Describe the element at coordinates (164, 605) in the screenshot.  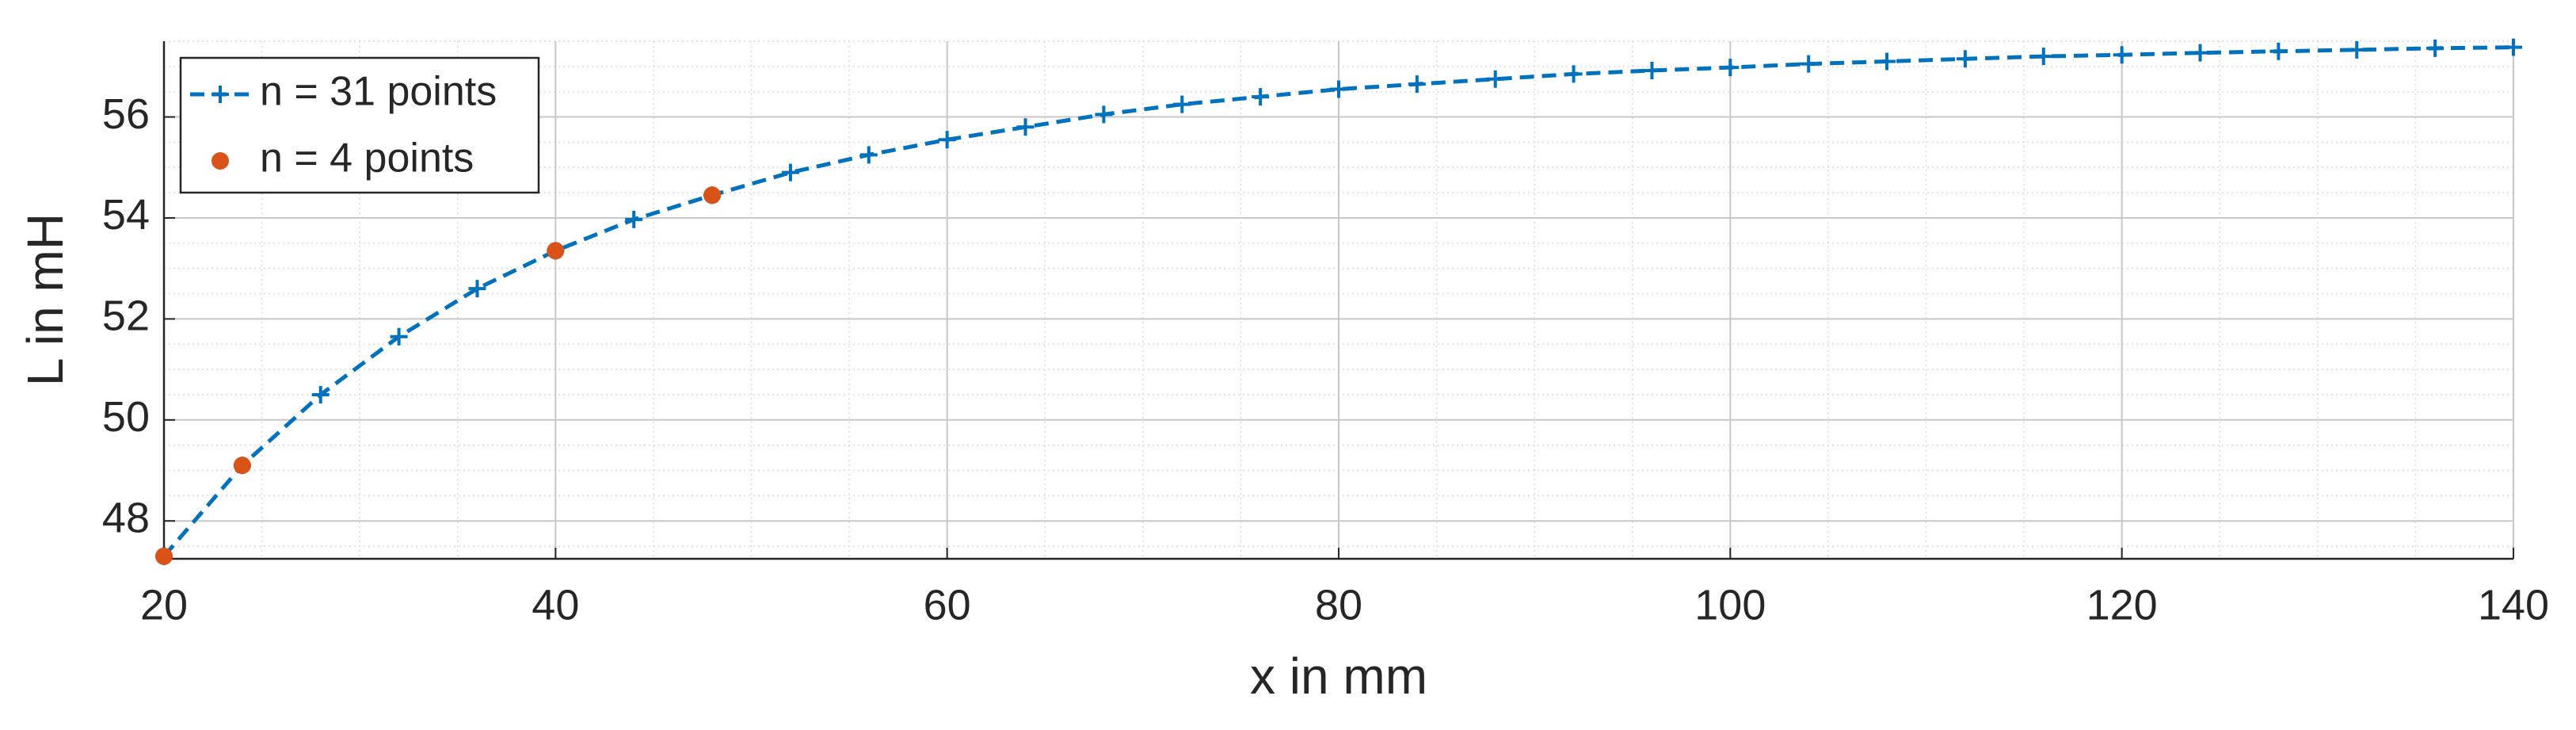
I see `x-tick-label: 20` at that location.